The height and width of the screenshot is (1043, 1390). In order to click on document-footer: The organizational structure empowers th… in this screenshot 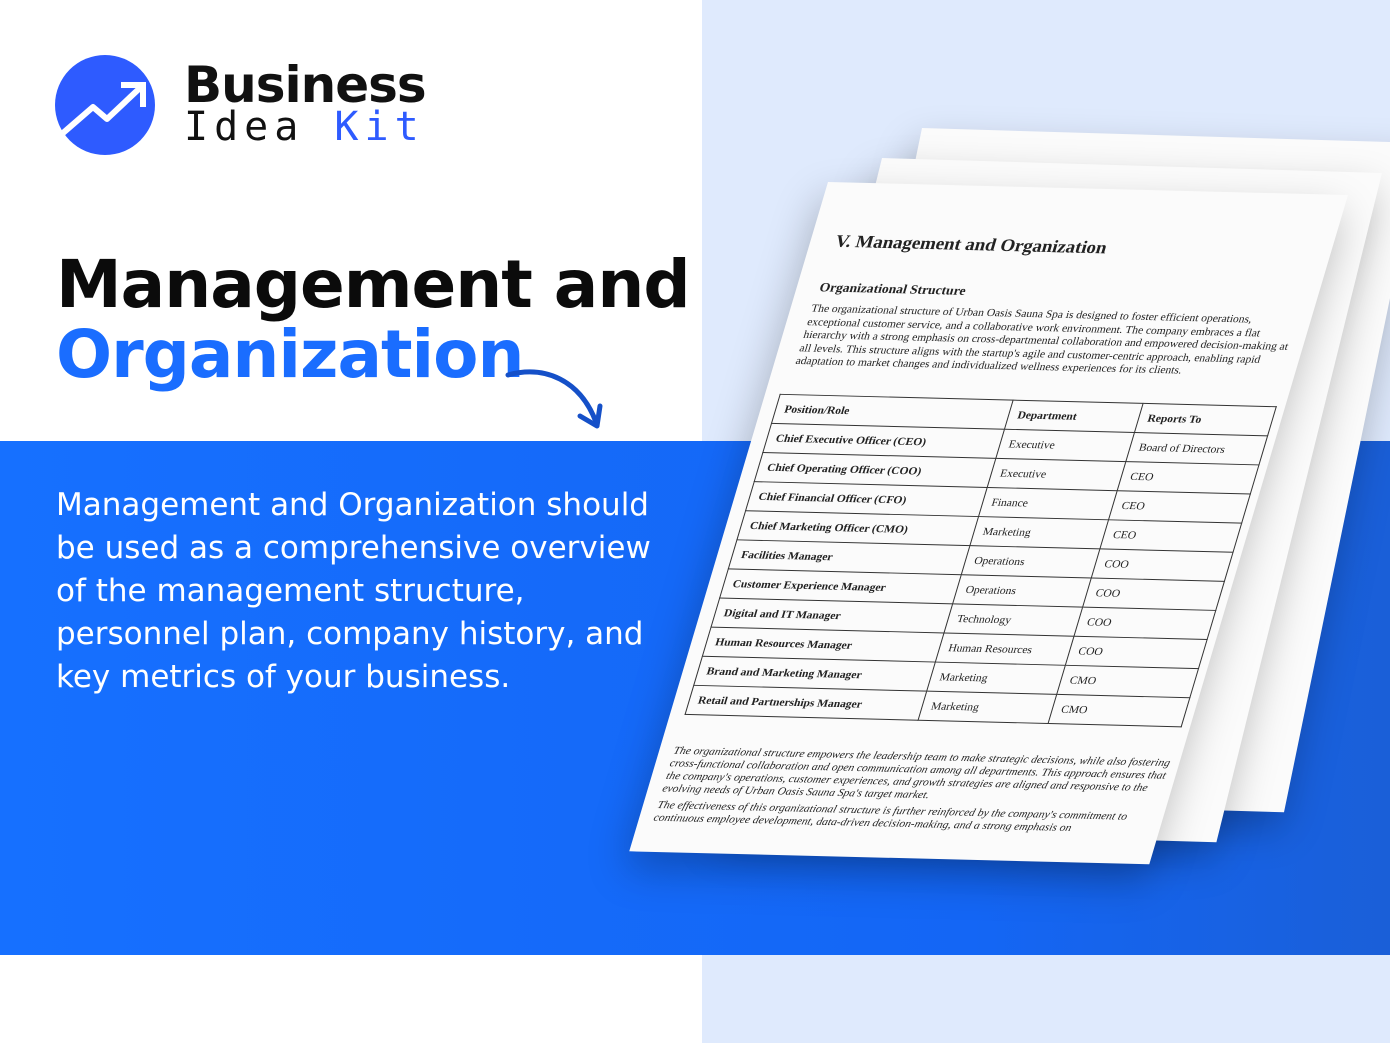, I will do `click(913, 793)`.